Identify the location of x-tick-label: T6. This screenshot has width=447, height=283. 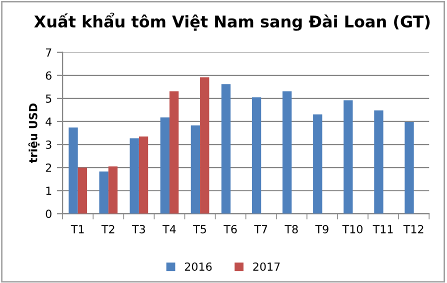
(230, 229).